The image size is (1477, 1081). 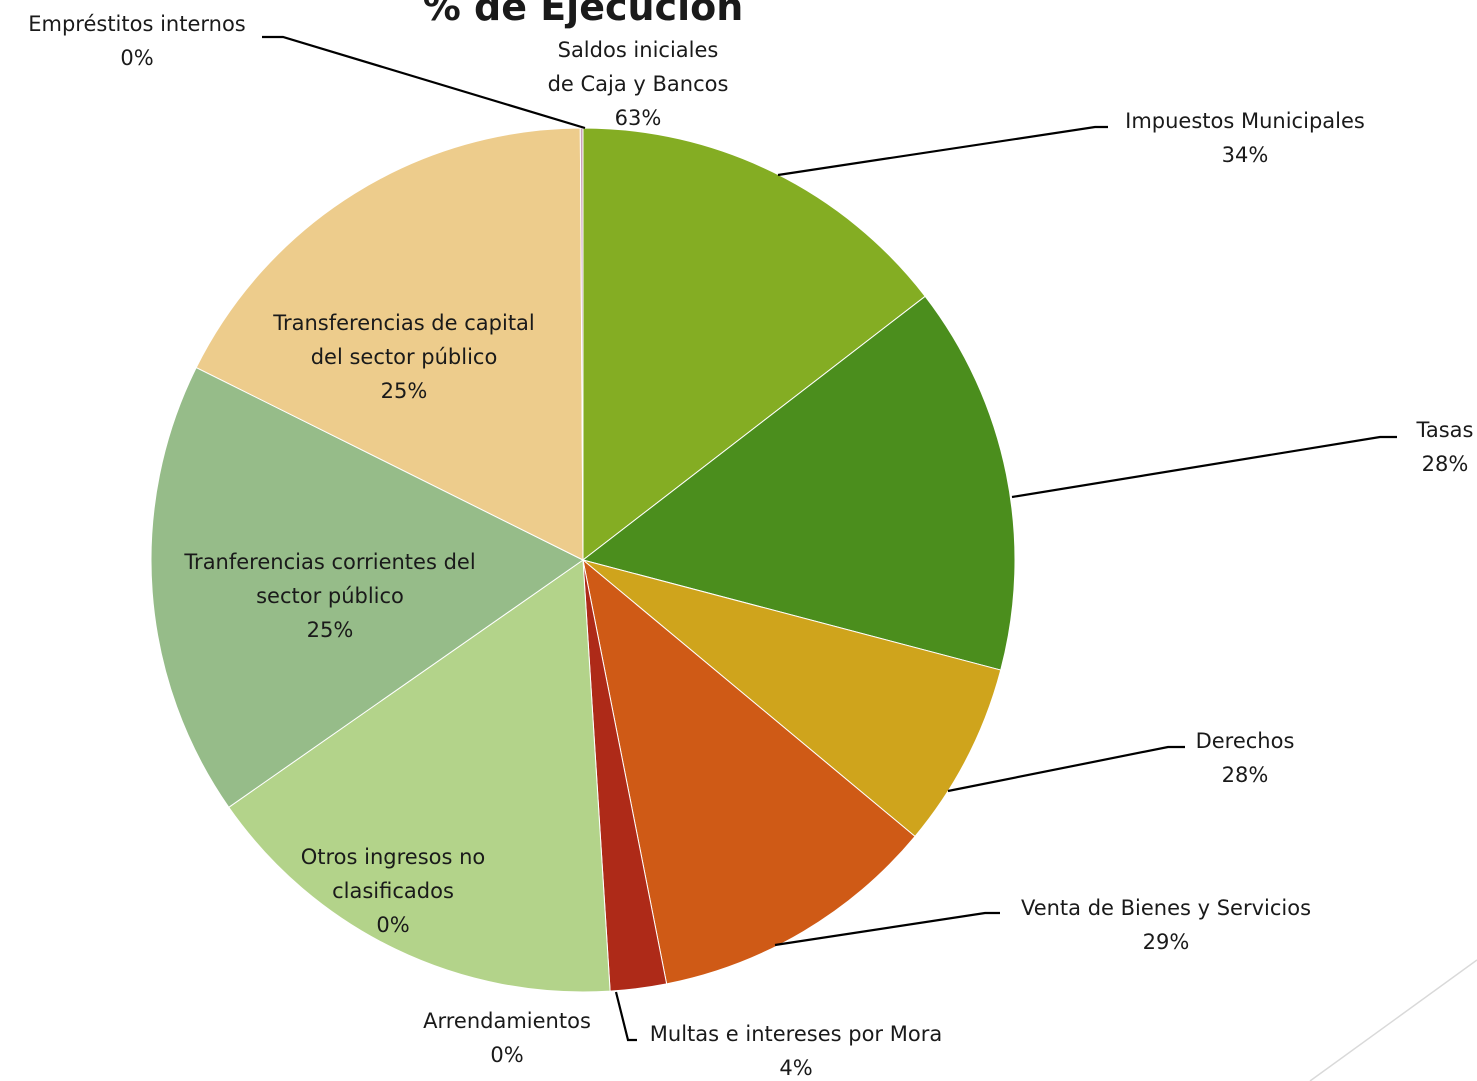 I want to click on slice-tranferencias-corrientes-del-sector-publico, so click(x=367, y=587).